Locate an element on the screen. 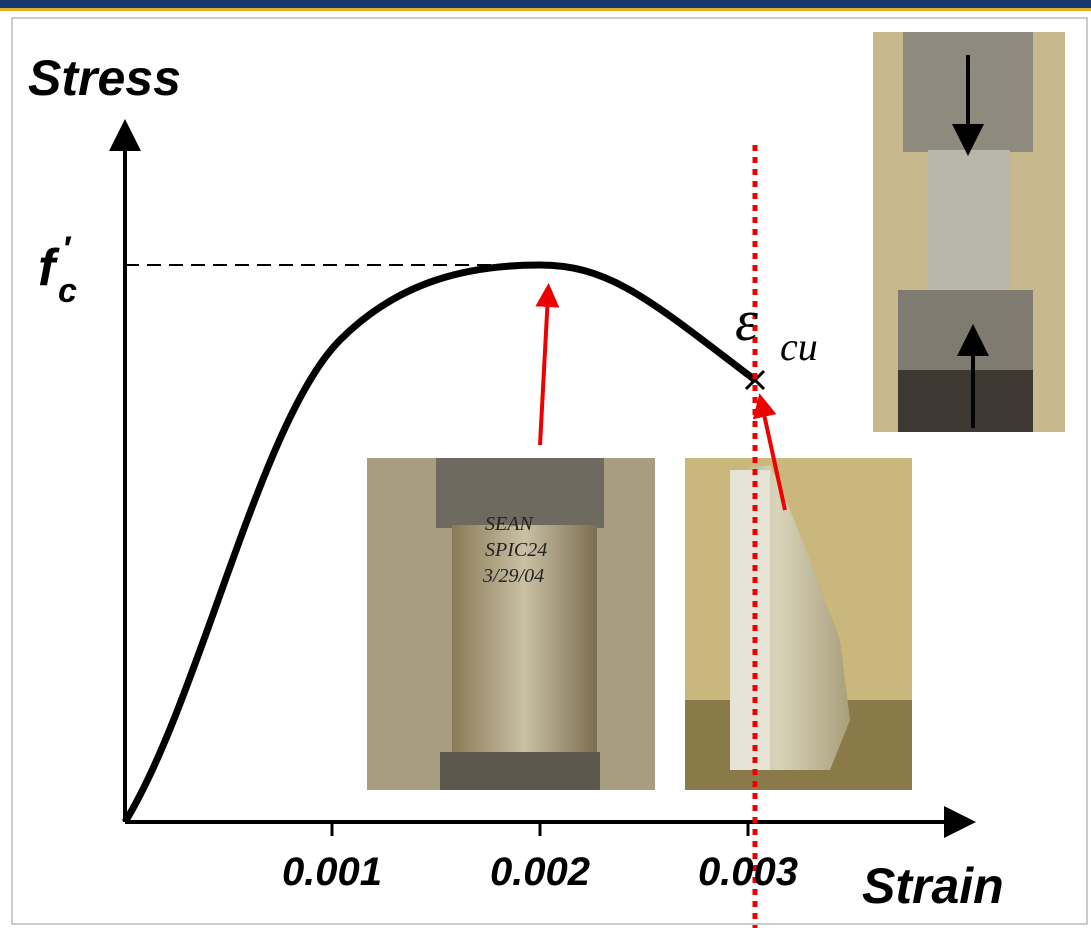  specimen-note: SPIC24 is located at coordinates (516, 550).